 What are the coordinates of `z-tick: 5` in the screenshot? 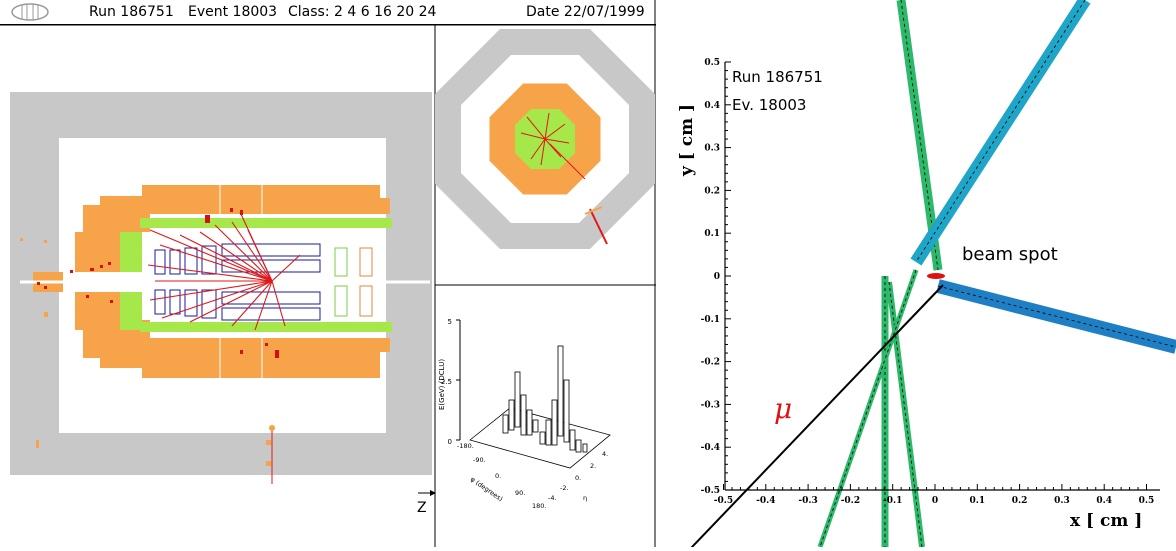 It's located at (450, 322).